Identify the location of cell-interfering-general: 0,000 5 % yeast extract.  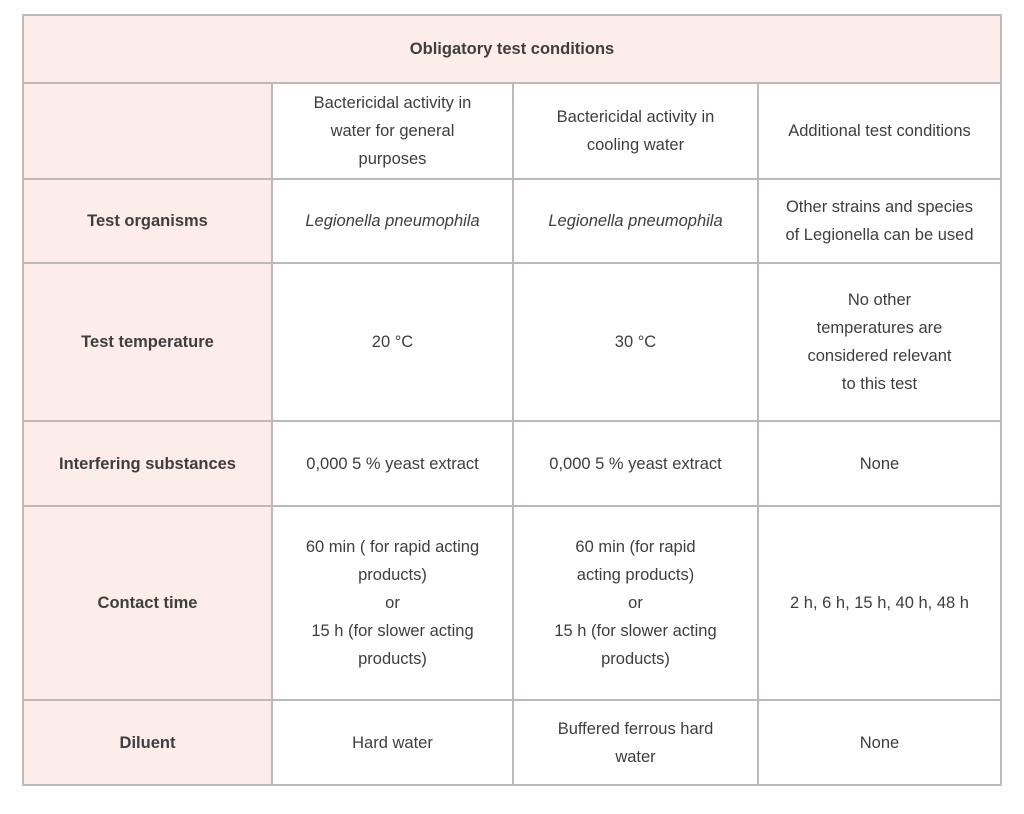
(392, 463).